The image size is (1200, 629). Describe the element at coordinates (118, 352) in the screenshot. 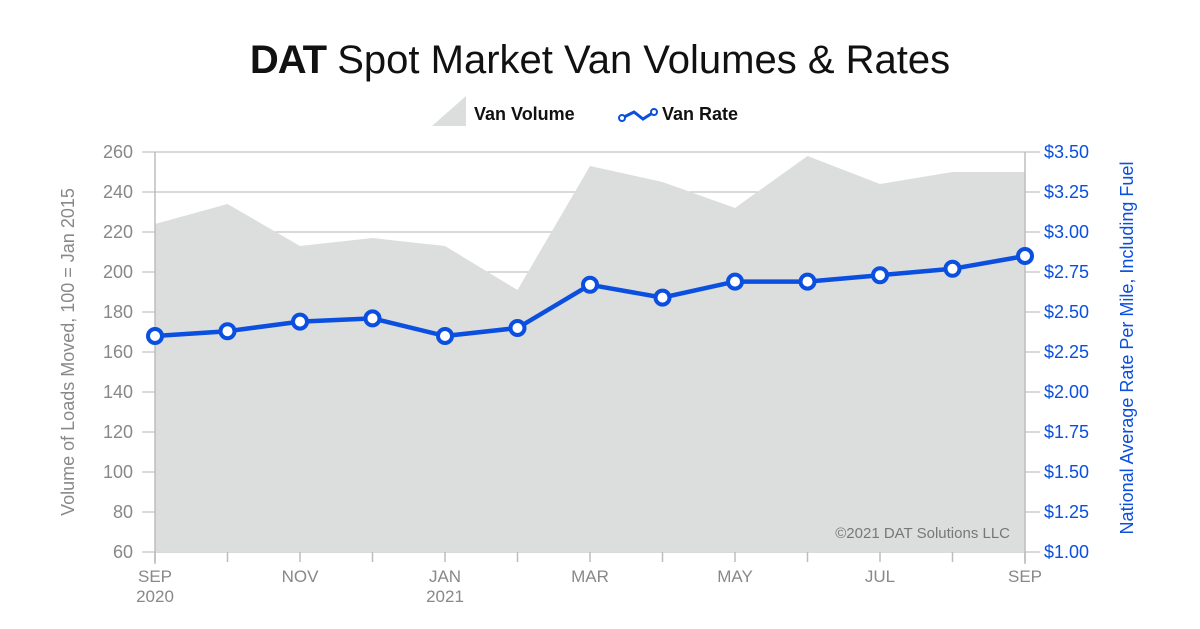

I see `y-left-tick-label: 160` at that location.